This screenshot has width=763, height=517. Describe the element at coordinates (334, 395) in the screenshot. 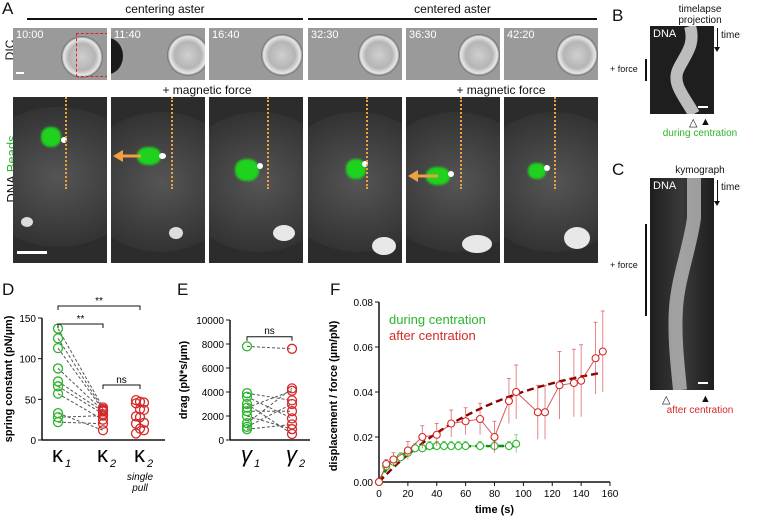

I see `y-axis-label: displacement / force (µm/pN)` at that location.